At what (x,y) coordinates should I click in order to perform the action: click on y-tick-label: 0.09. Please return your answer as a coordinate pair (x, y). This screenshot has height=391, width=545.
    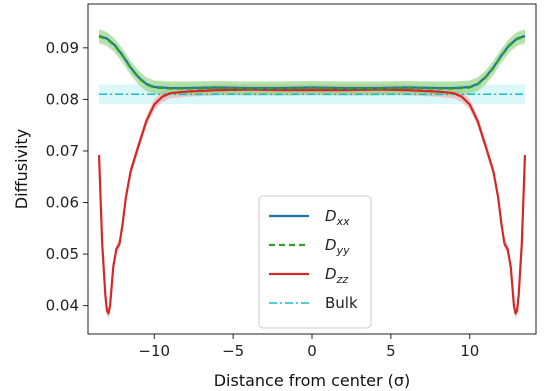
    Looking at the image, I should click on (62, 48).